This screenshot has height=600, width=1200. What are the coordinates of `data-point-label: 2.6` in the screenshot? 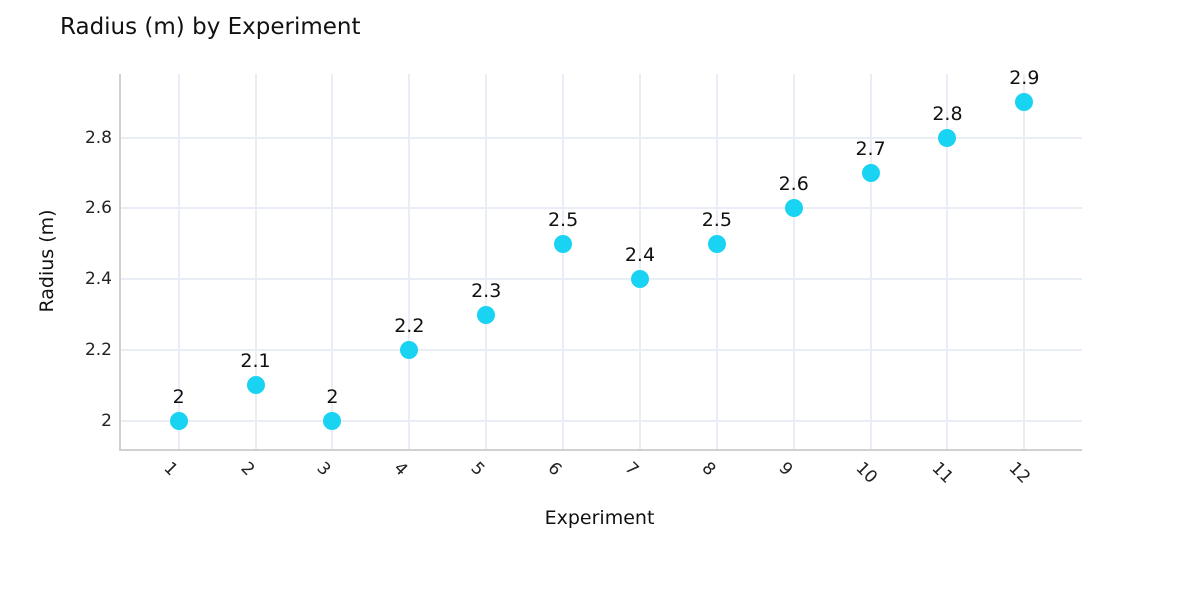 It's located at (793, 184).